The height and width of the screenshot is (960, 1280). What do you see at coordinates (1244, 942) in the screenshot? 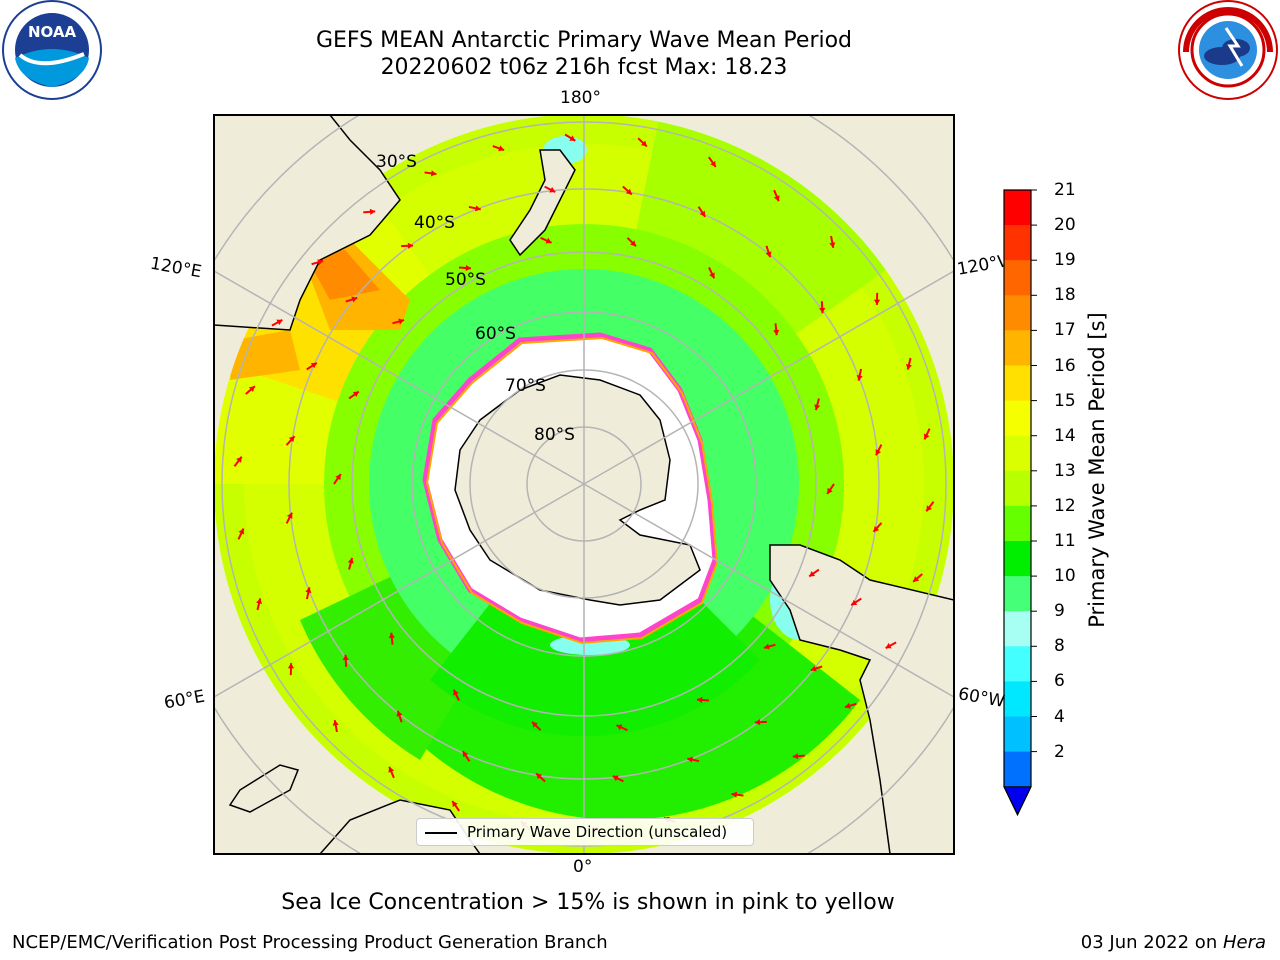
I see `footer-host: Hera` at bounding box center [1244, 942].